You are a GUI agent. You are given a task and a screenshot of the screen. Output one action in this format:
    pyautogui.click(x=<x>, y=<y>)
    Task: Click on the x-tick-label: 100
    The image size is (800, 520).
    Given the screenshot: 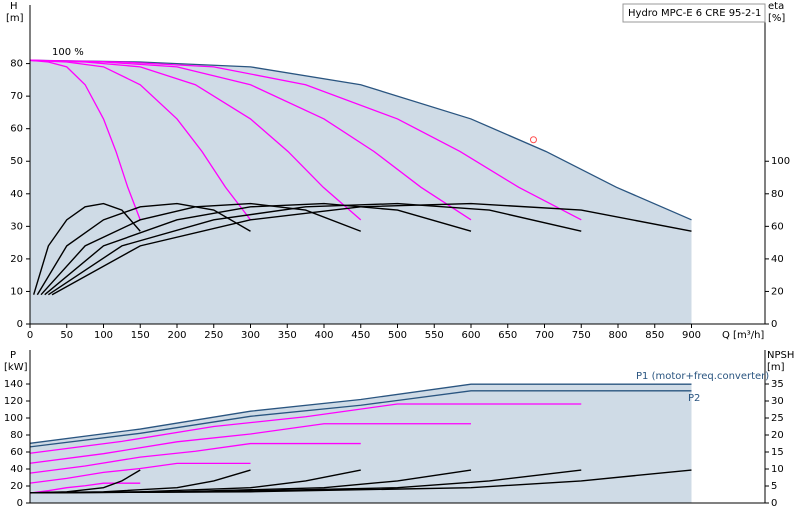 What is the action you would take?
    pyautogui.click(x=103, y=335)
    